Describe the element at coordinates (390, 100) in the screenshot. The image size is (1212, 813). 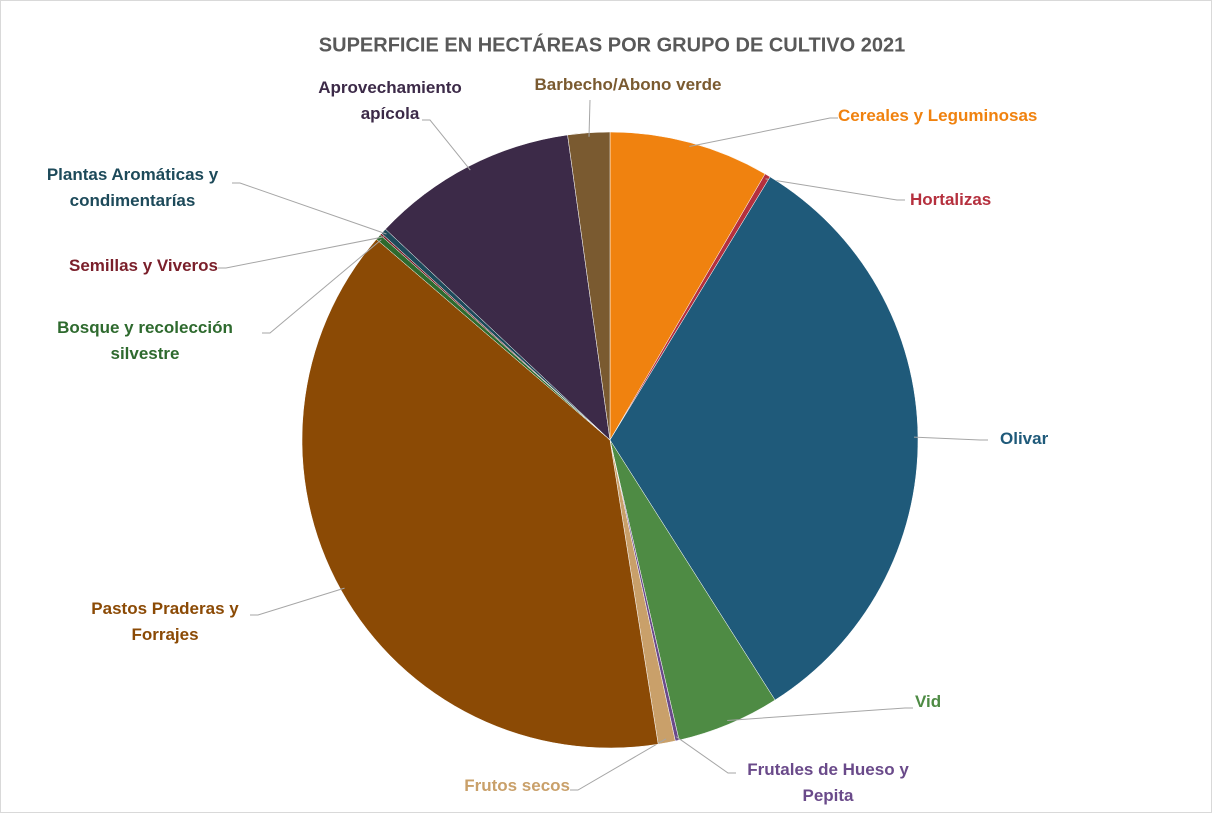
I see `slice-label: Aprovechamiento apícola` at that location.